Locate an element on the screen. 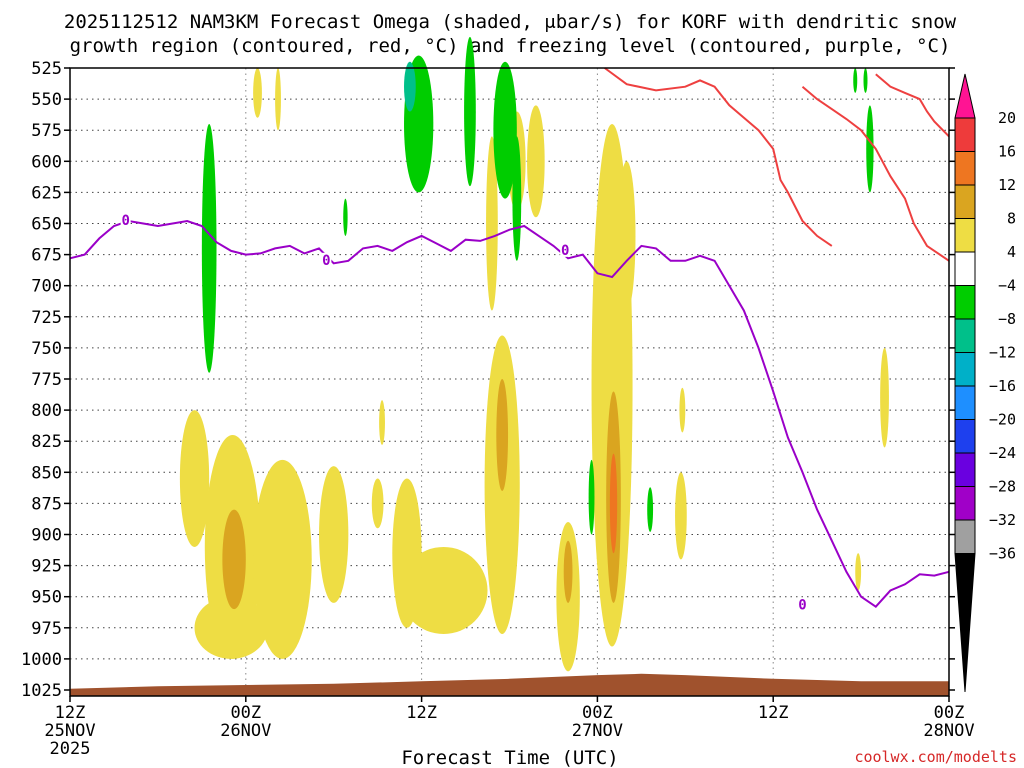  y-tick-label: 775 is located at coordinates (46, 380).